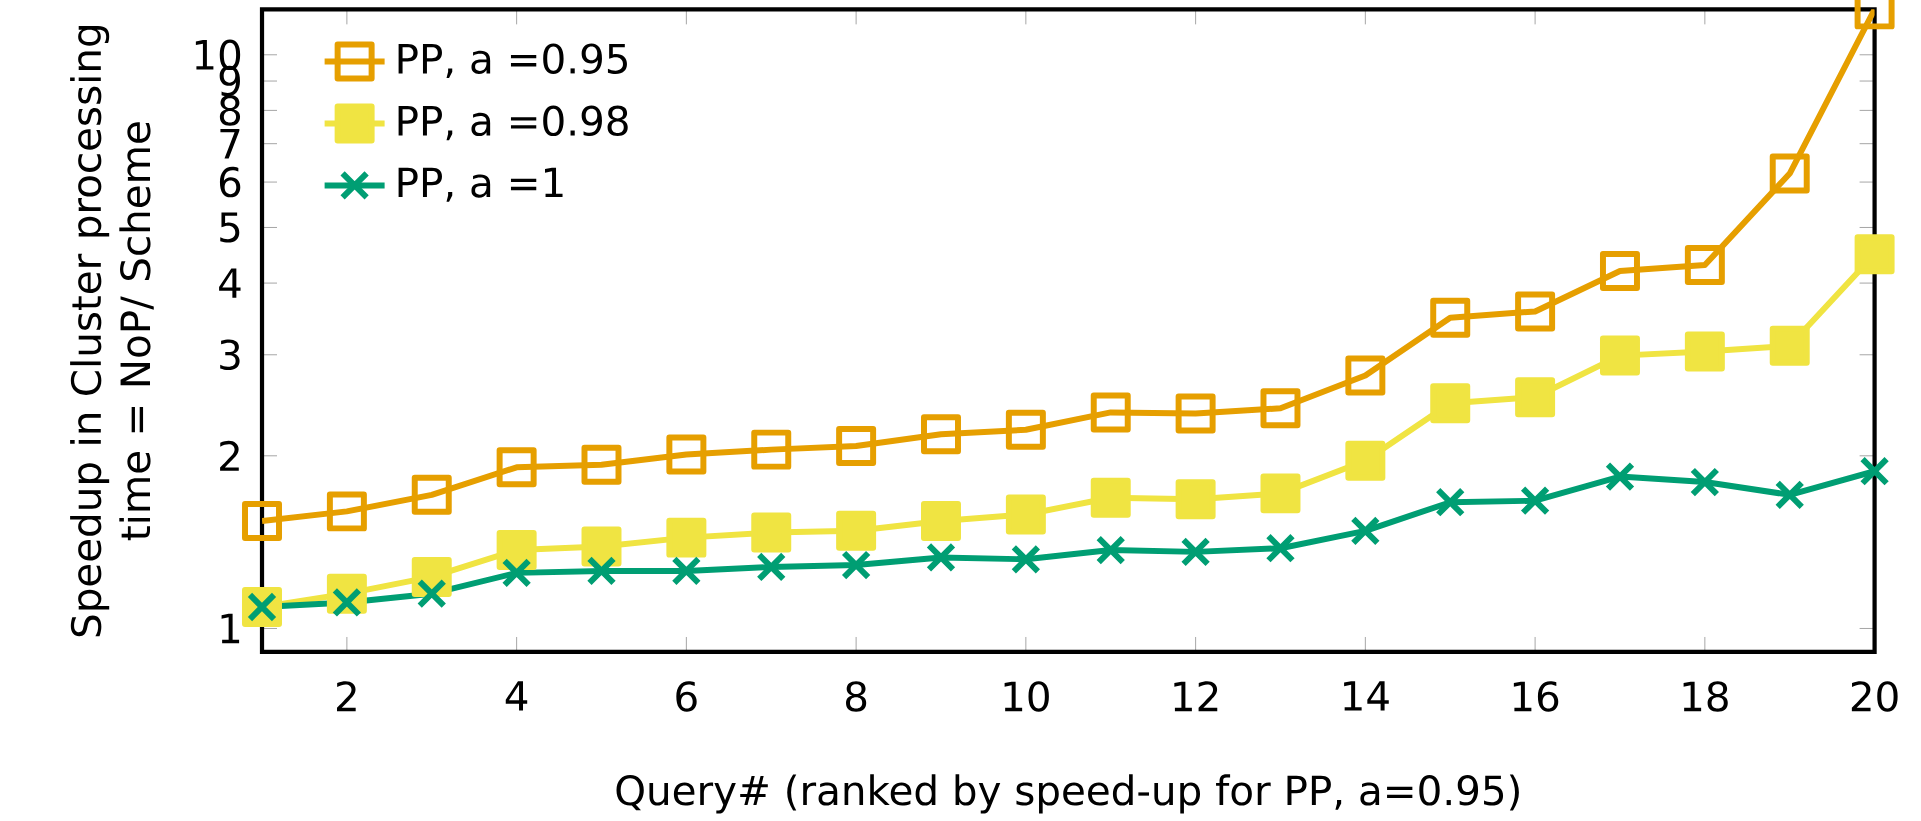 This screenshot has width=1921, height=821. Describe the element at coordinates (1196, 696) in the screenshot. I see `x-tick-label: 12` at that location.